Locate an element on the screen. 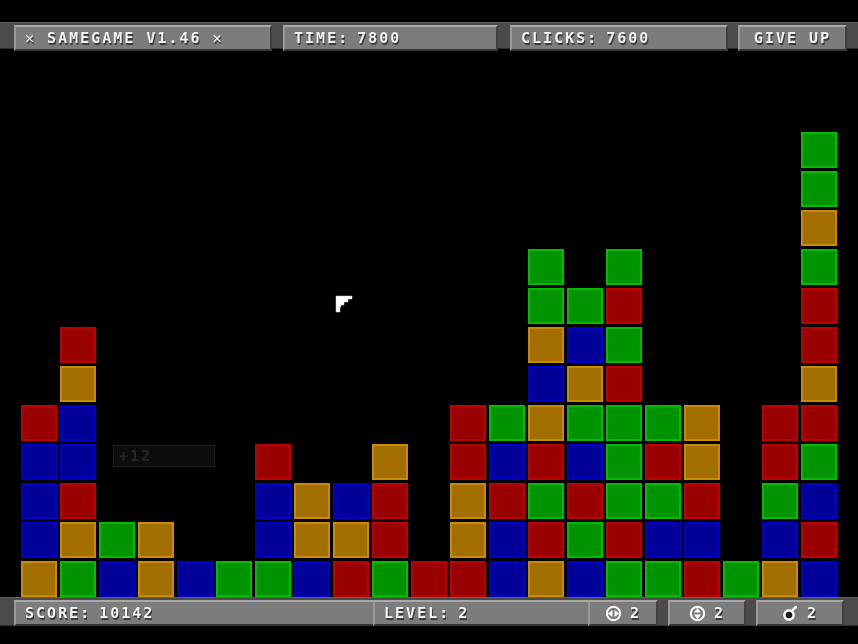 The width and height of the screenshot is (858, 644). powerup-shift-rows: 2 is located at coordinates (707, 613).